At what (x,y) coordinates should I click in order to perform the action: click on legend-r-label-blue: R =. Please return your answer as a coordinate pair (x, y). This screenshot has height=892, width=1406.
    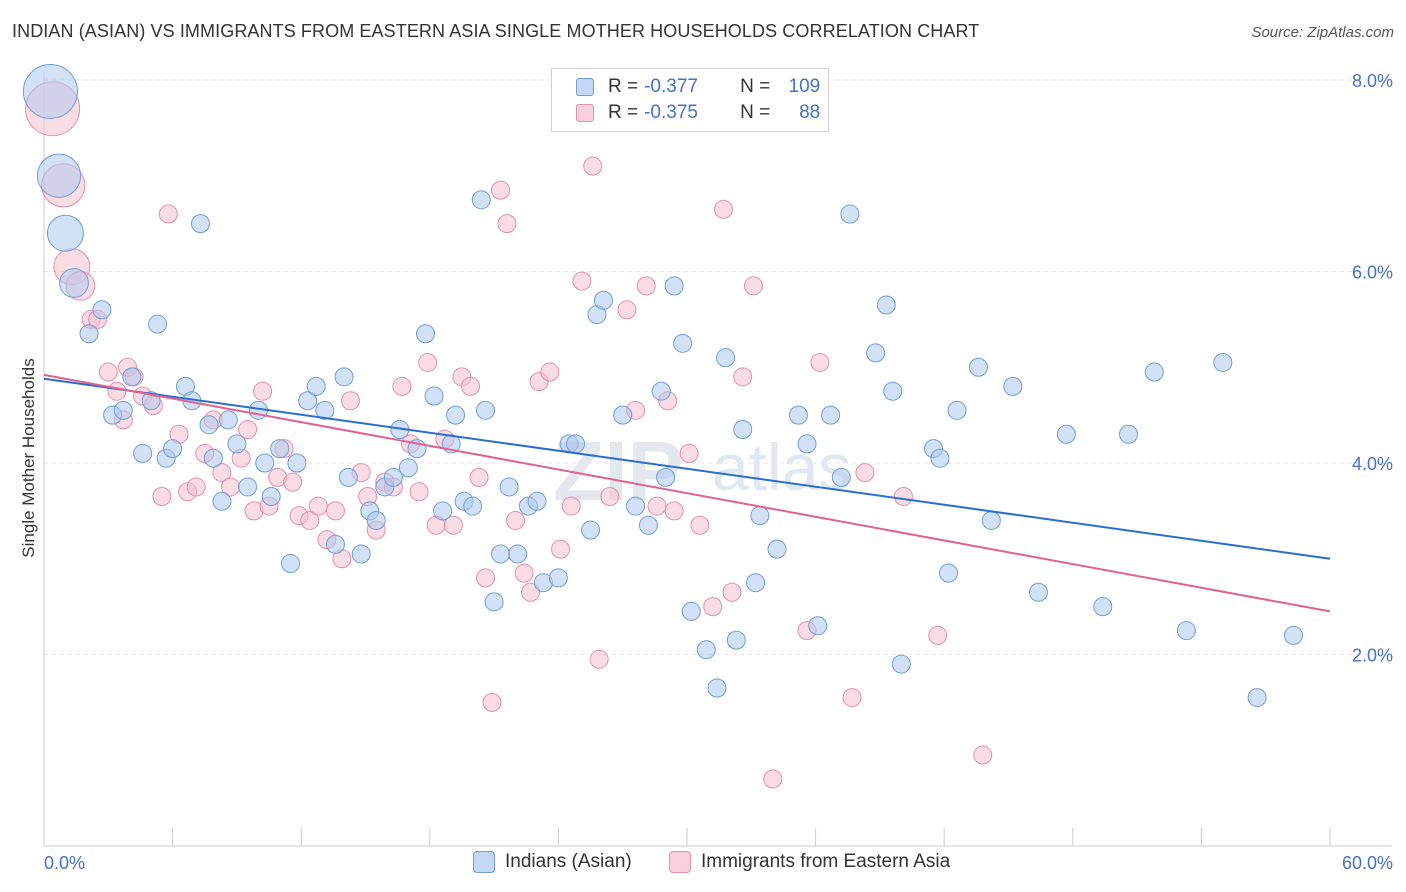
    Looking at the image, I should click on (623, 86).